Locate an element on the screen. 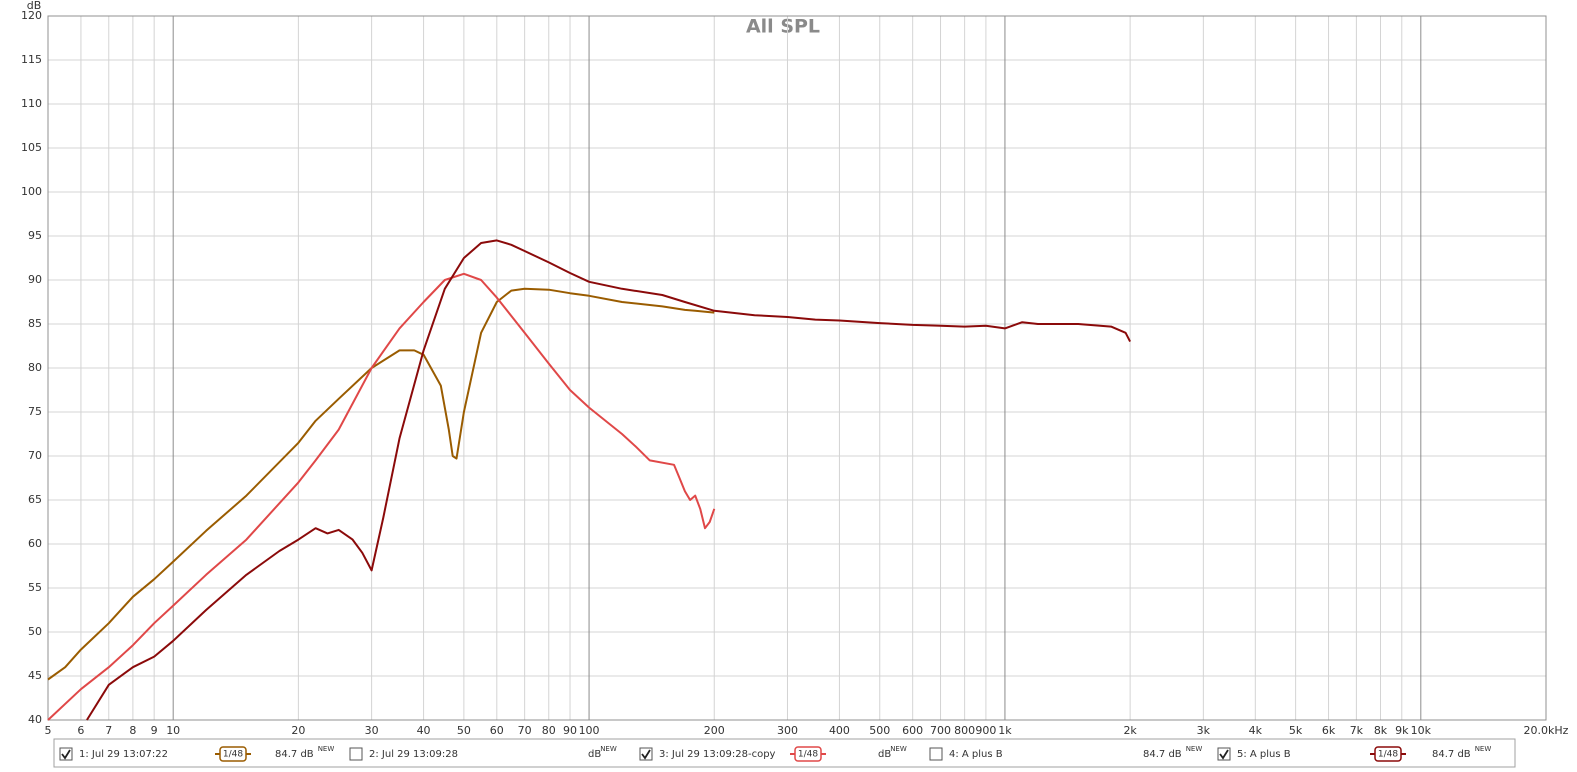  legend-box is located at coordinates (784, 753).